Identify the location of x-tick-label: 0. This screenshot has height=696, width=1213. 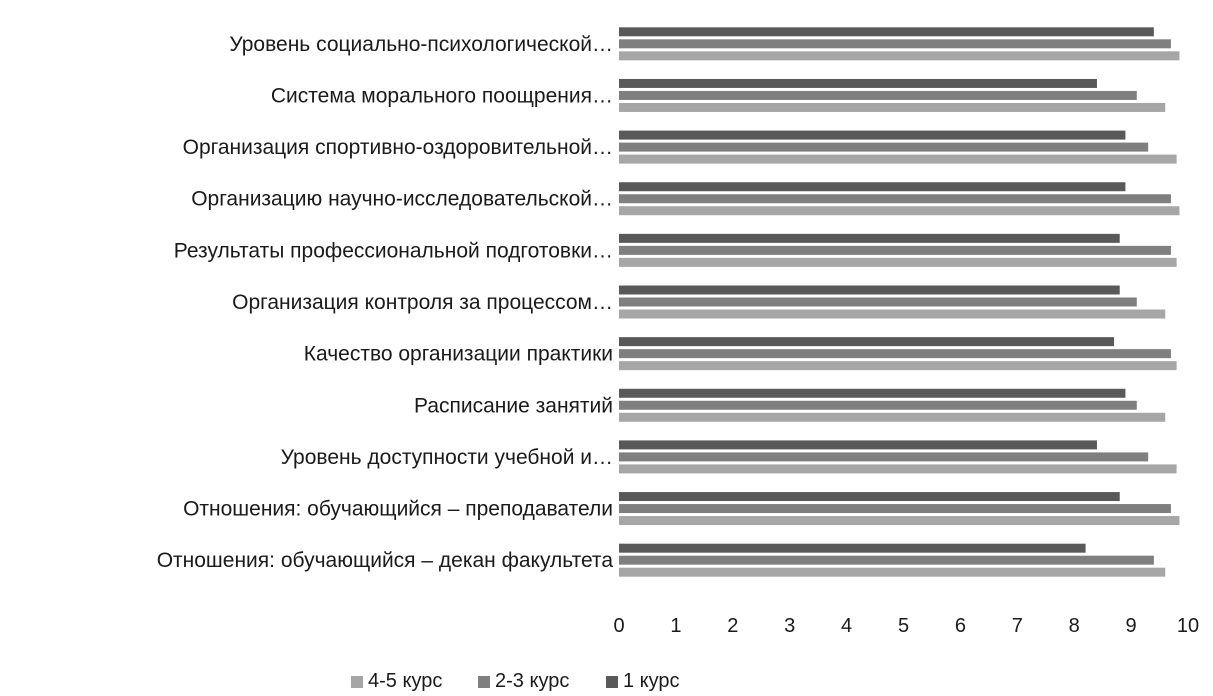
(618, 626).